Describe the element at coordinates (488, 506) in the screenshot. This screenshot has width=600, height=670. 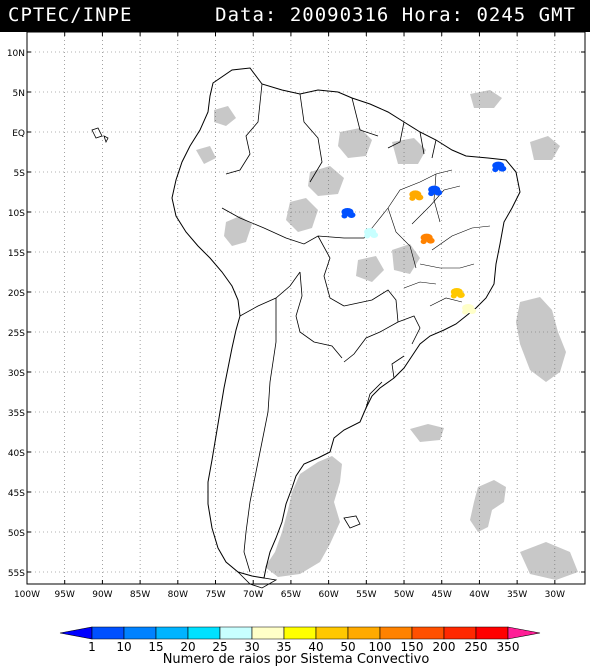
I see `cloud-atlantic-south` at that location.